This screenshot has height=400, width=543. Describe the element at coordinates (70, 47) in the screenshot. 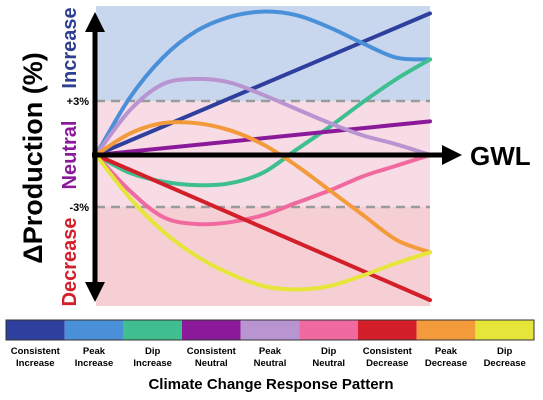

I see `zone-label-increase: Increase` at that location.